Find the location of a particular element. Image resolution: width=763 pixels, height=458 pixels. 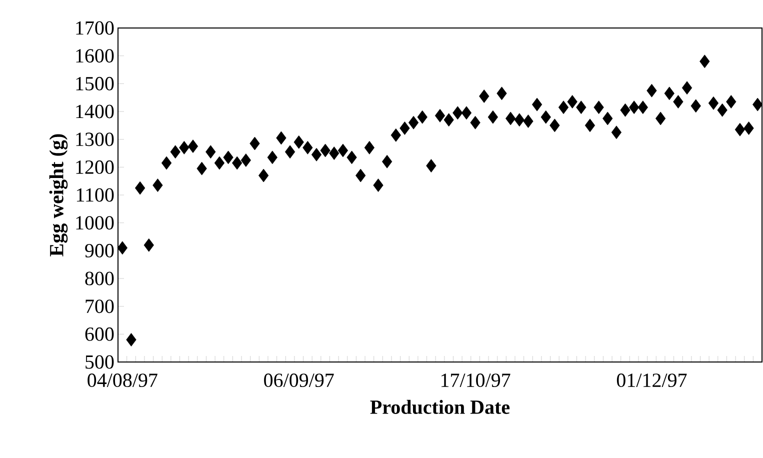

y-tick-label: 900 is located at coordinates (99, 251).